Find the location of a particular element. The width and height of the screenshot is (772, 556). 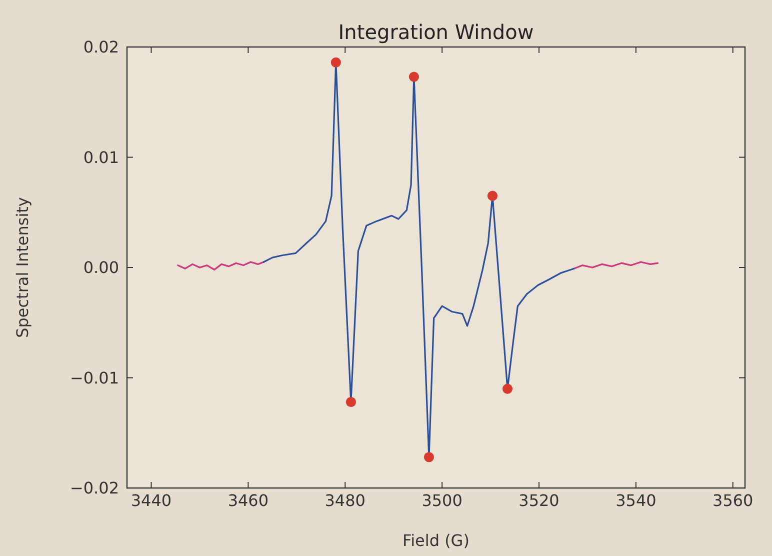

y-tick-label: −0.01 is located at coordinates (94, 378).